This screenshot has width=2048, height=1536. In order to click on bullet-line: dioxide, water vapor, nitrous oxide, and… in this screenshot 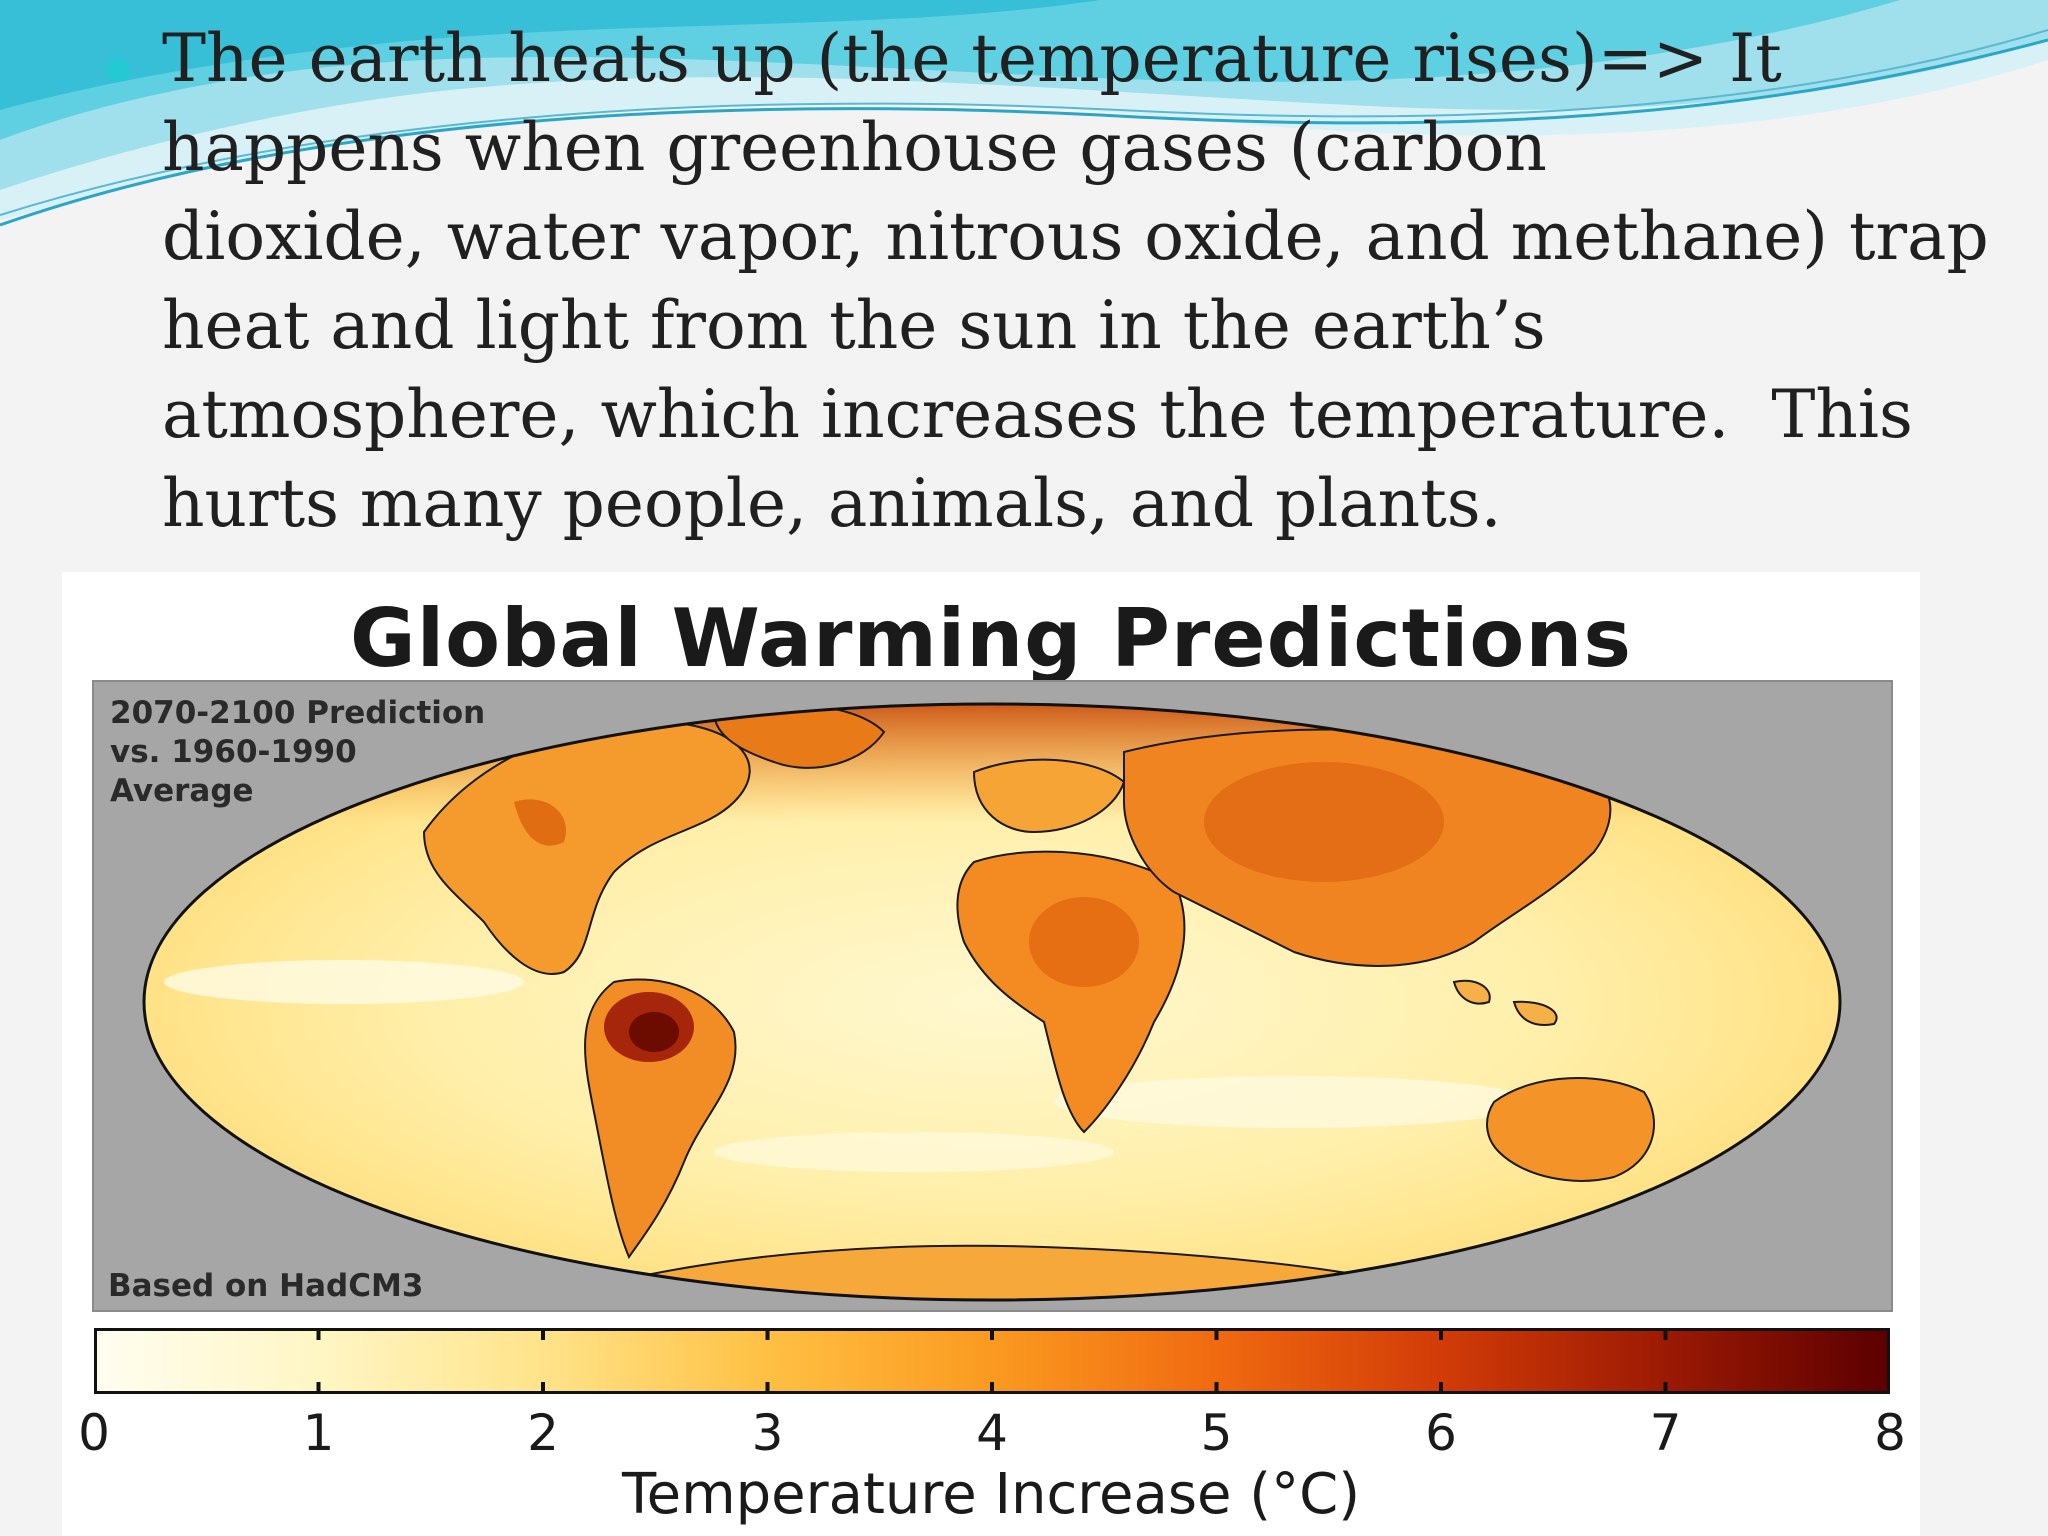, I will do `click(1075, 236)`.